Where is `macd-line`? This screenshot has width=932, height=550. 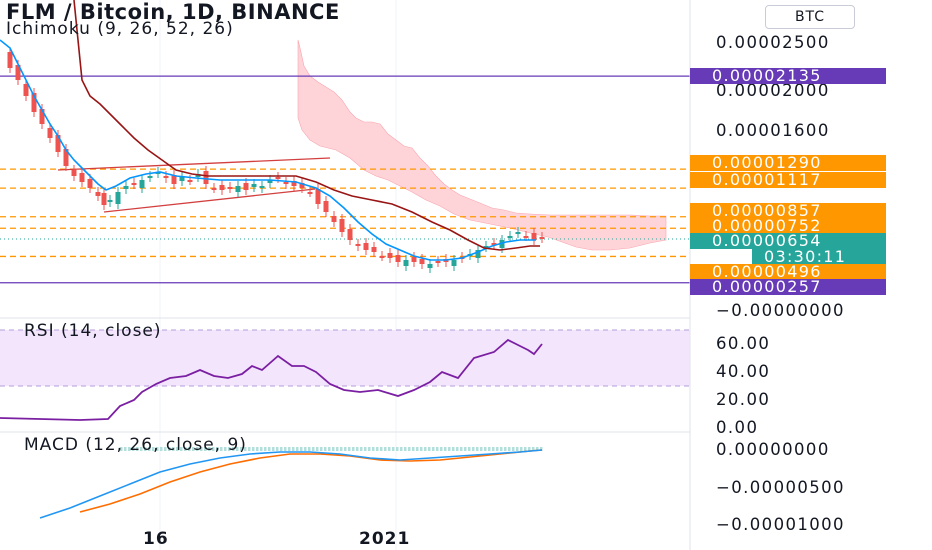
macd-line is located at coordinates (291, 484).